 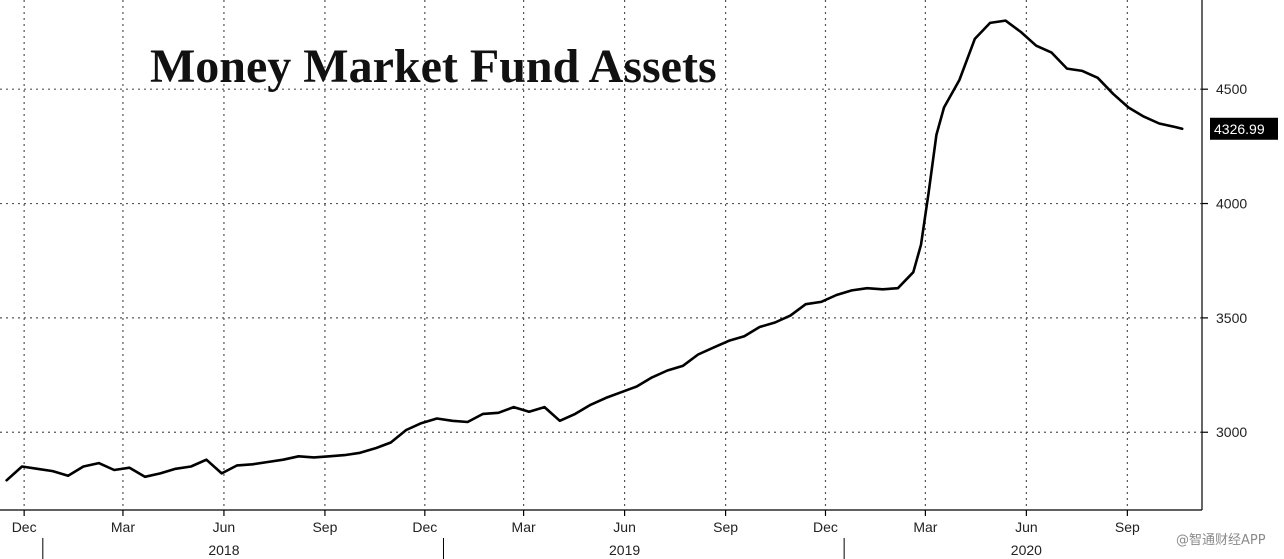 I want to click on y-ticks: 3000 3500 4000 4500, so click(x=1224, y=260).